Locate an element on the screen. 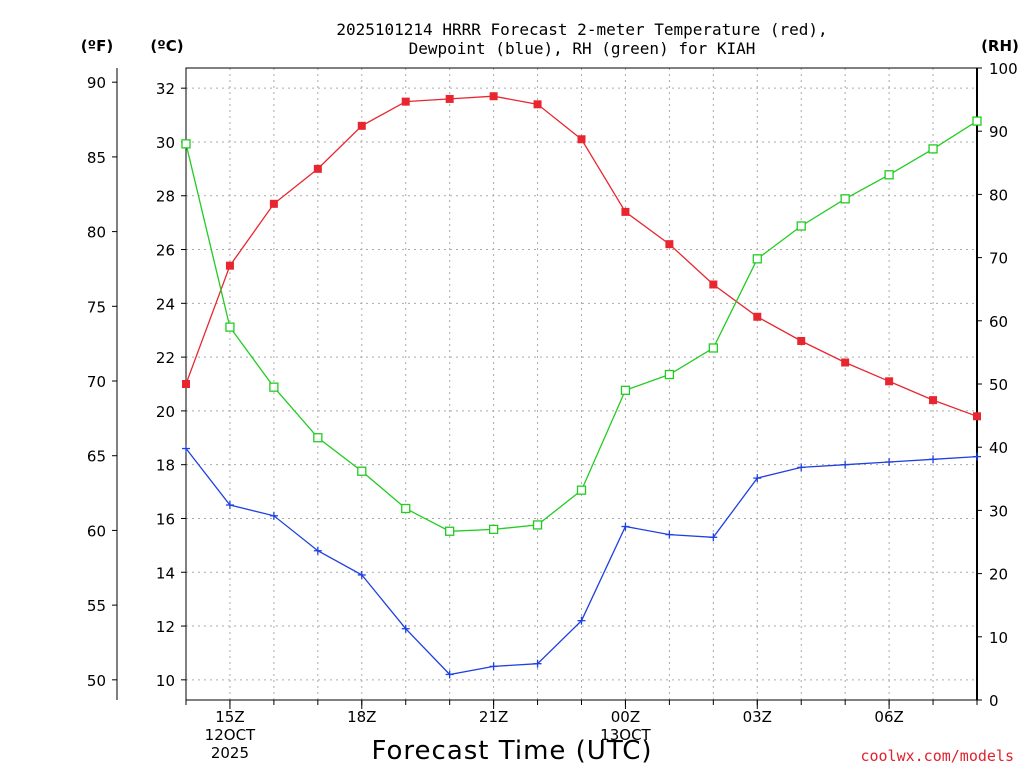  celsius-tick-label: 30 is located at coordinates (165, 143).